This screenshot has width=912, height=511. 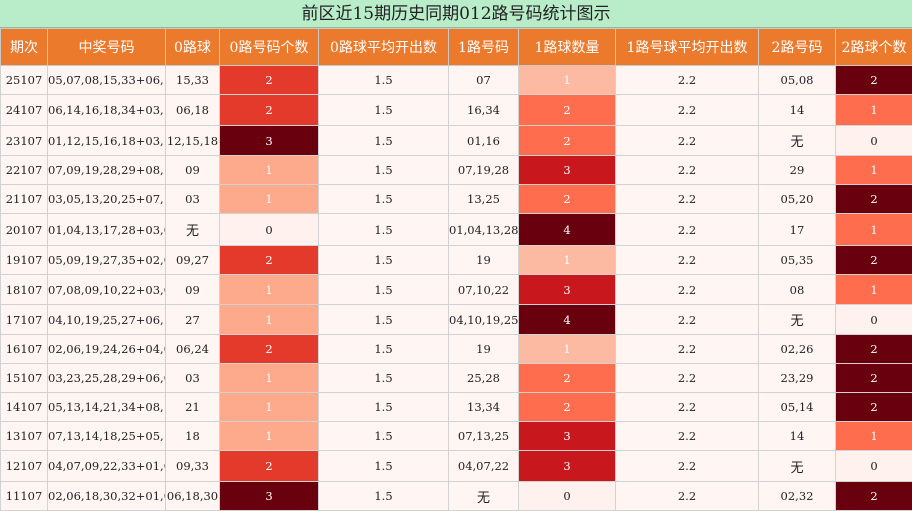 I want to click on route0-count-cell: 3, so click(x=269, y=496).